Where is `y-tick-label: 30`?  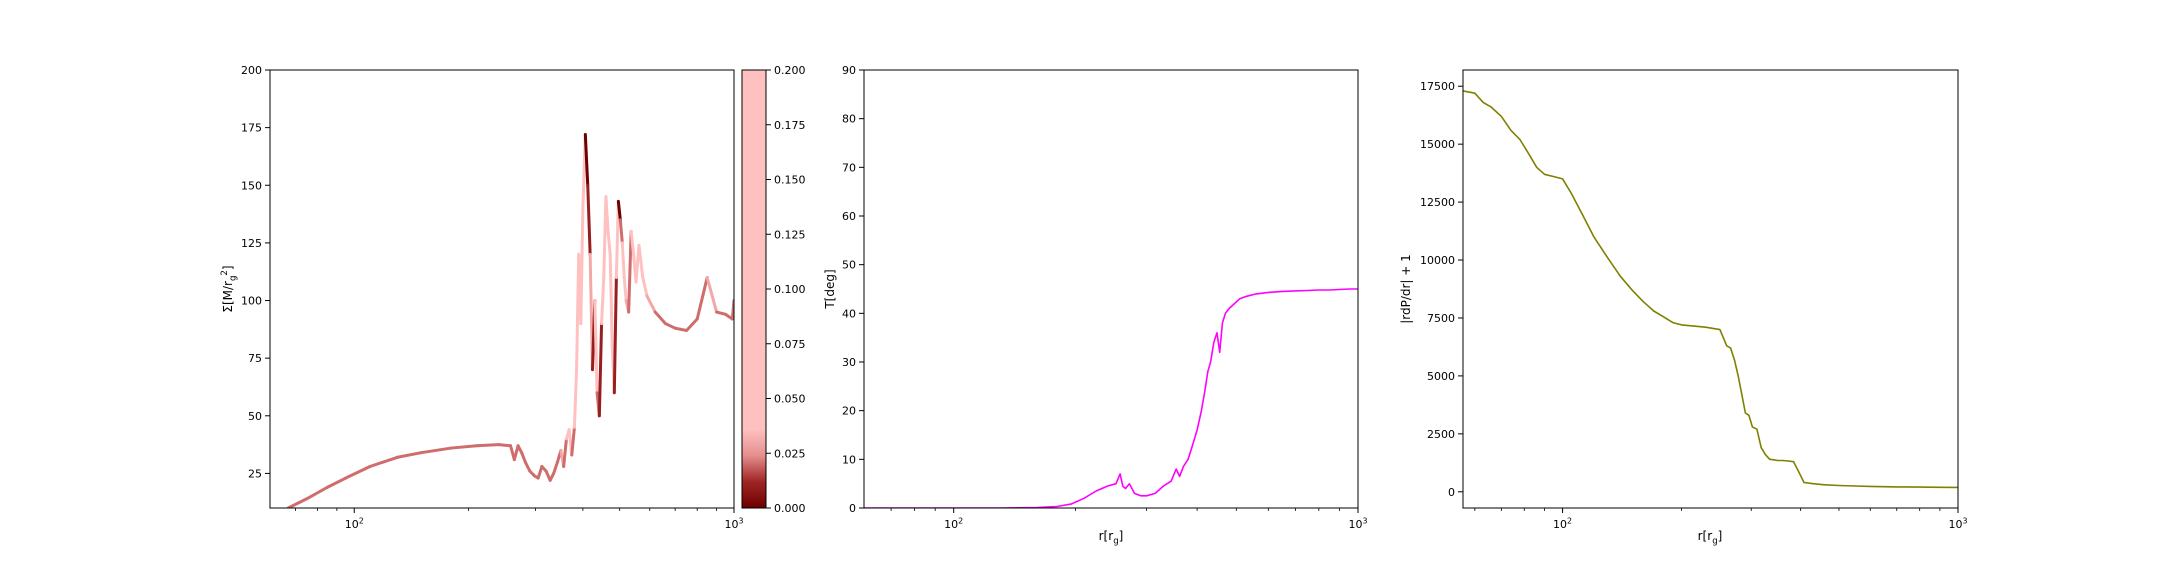 y-tick-label: 30 is located at coordinates (849, 362).